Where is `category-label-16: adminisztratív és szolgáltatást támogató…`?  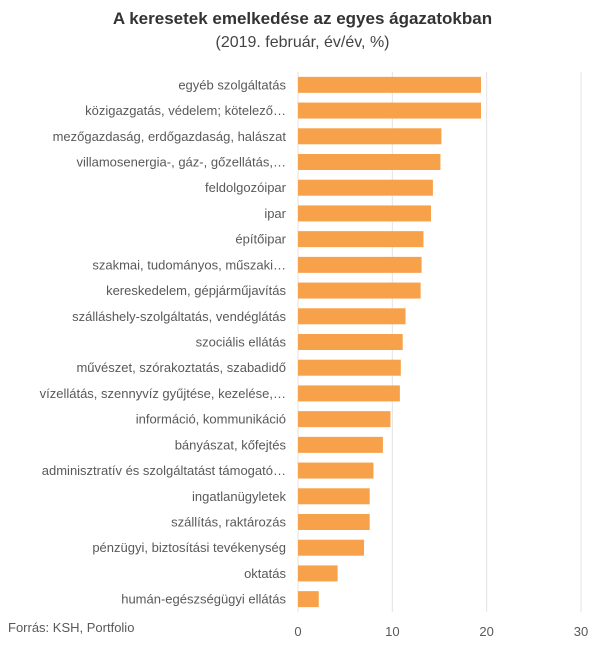
category-label-16: adminisztratív és szolgáltatást támogató… is located at coordinates (164, 470).